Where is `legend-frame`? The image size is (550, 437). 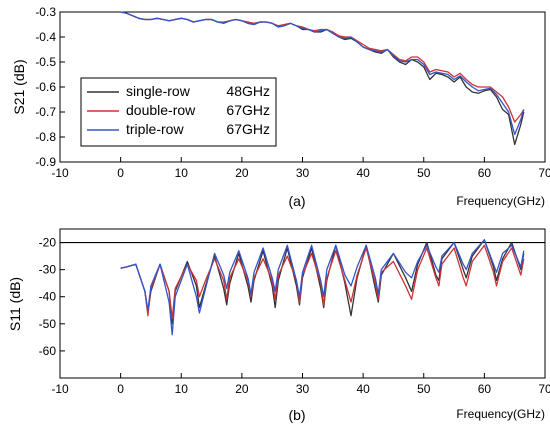
legend-frame is located at coordinates (178, 112).